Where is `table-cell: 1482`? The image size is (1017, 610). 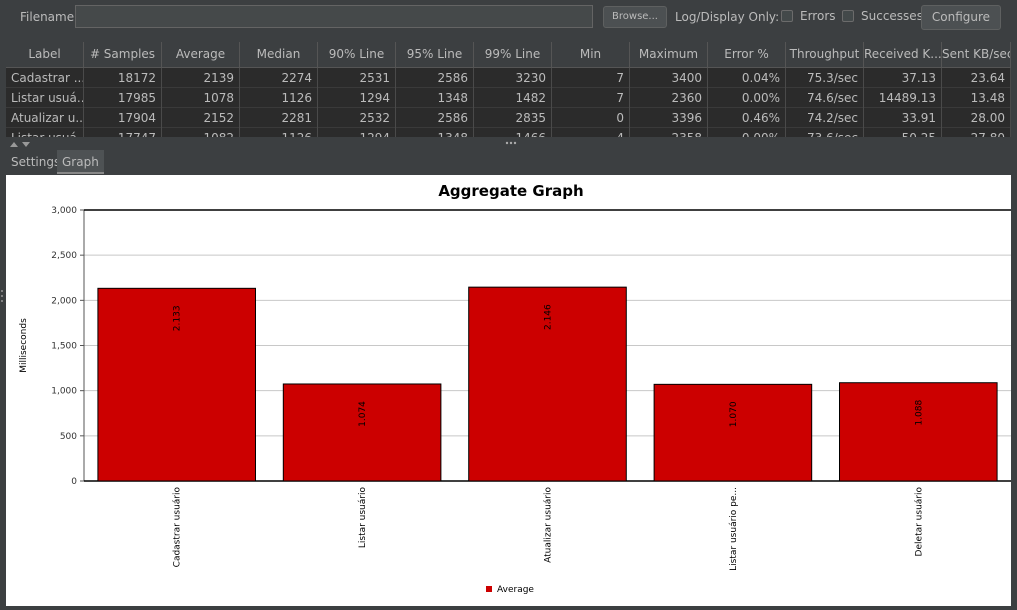
table-cell: 1482 is located at coordinates (513, 98).